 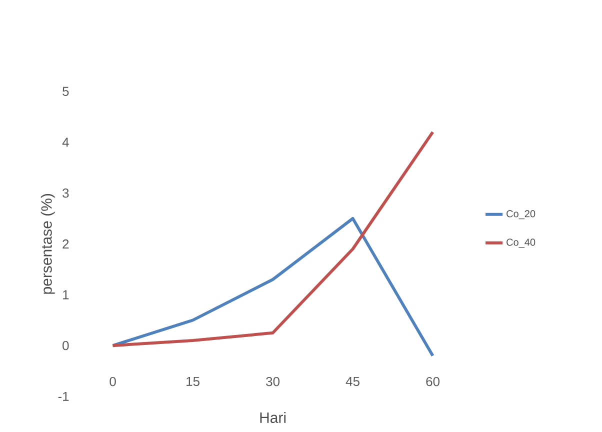 What do you see at coordinates (353, 381) in the screenshot?
I see `x-tick-label: 45` at bounding box center [353, 381].